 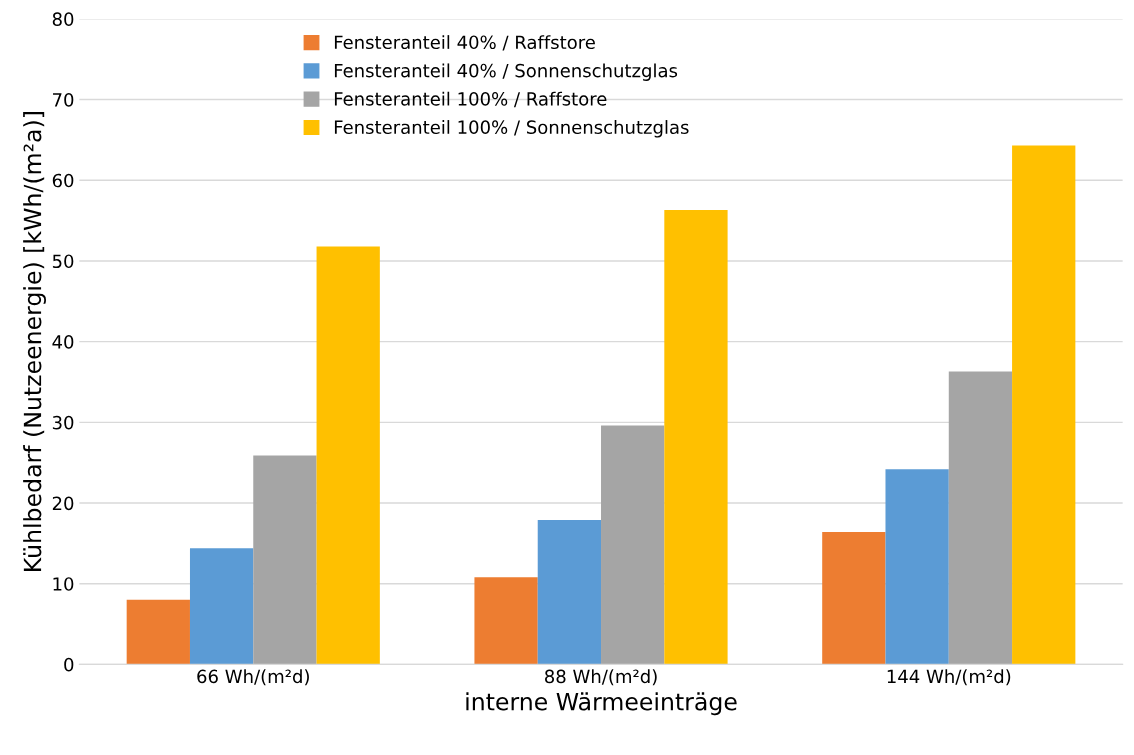 I want to click on y-tick-label: 0, so click(x=69, y=664).